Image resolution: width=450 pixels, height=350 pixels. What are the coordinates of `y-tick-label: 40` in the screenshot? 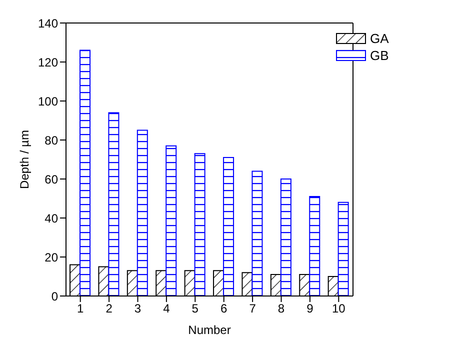 It's located at (51, 218).